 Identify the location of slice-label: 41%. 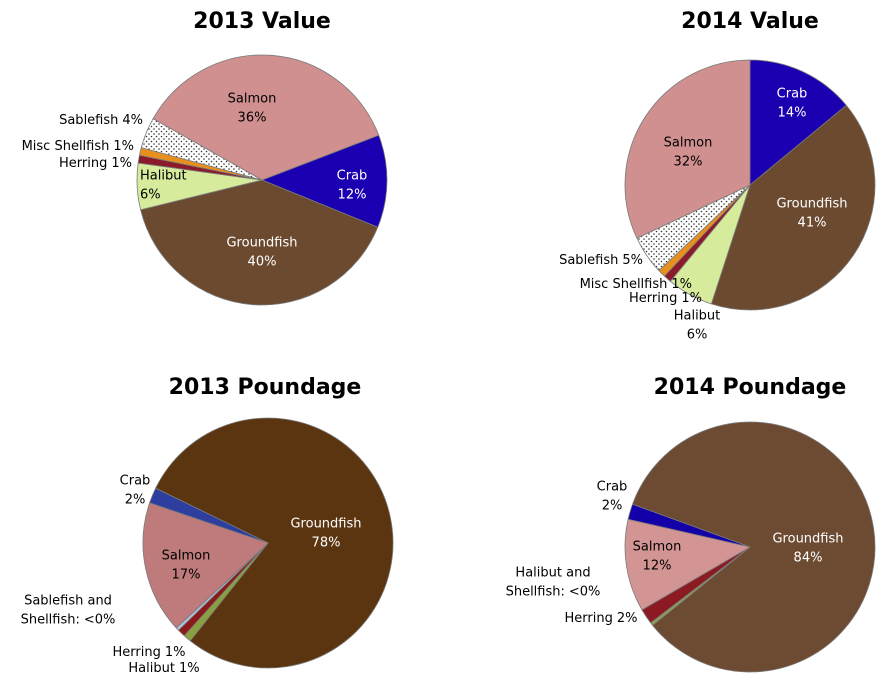
(812, 222).